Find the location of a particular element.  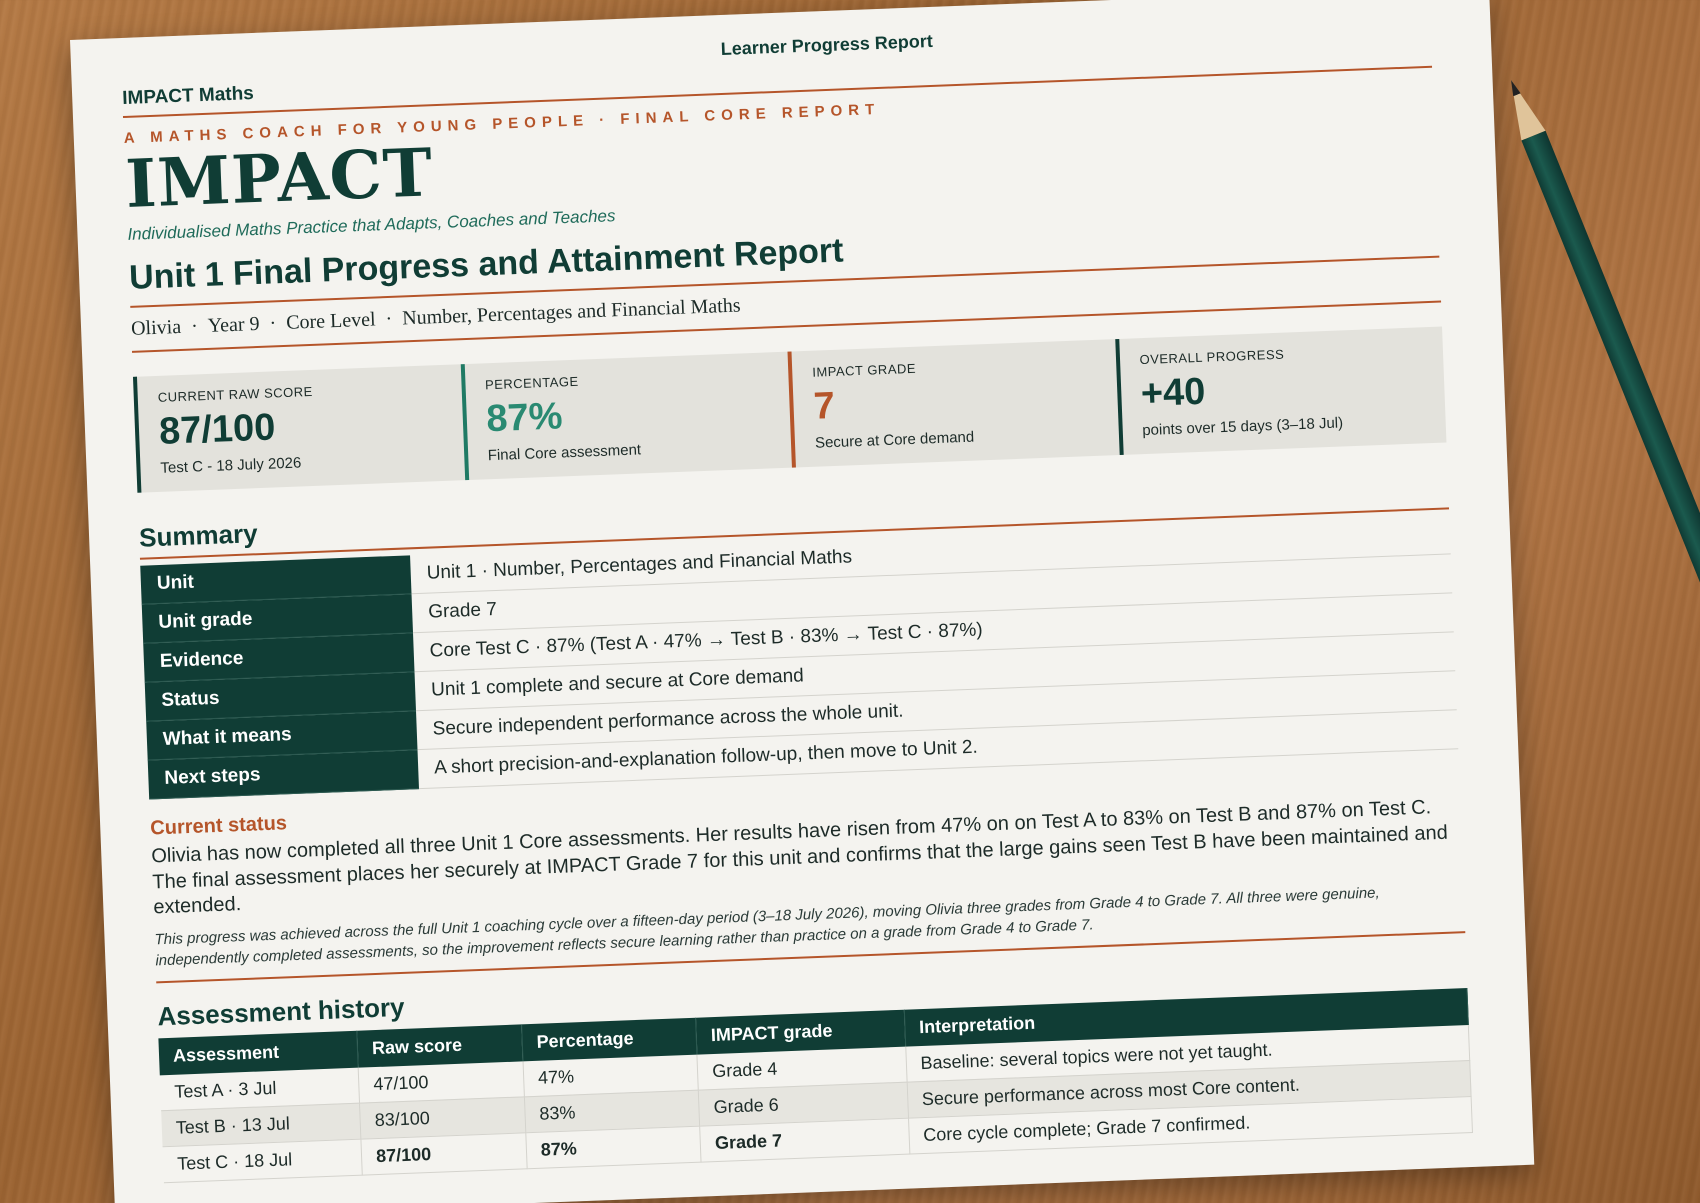

kpi-note: points over 15 days (3–18 Jul) is located at coordinates (1242, 427).